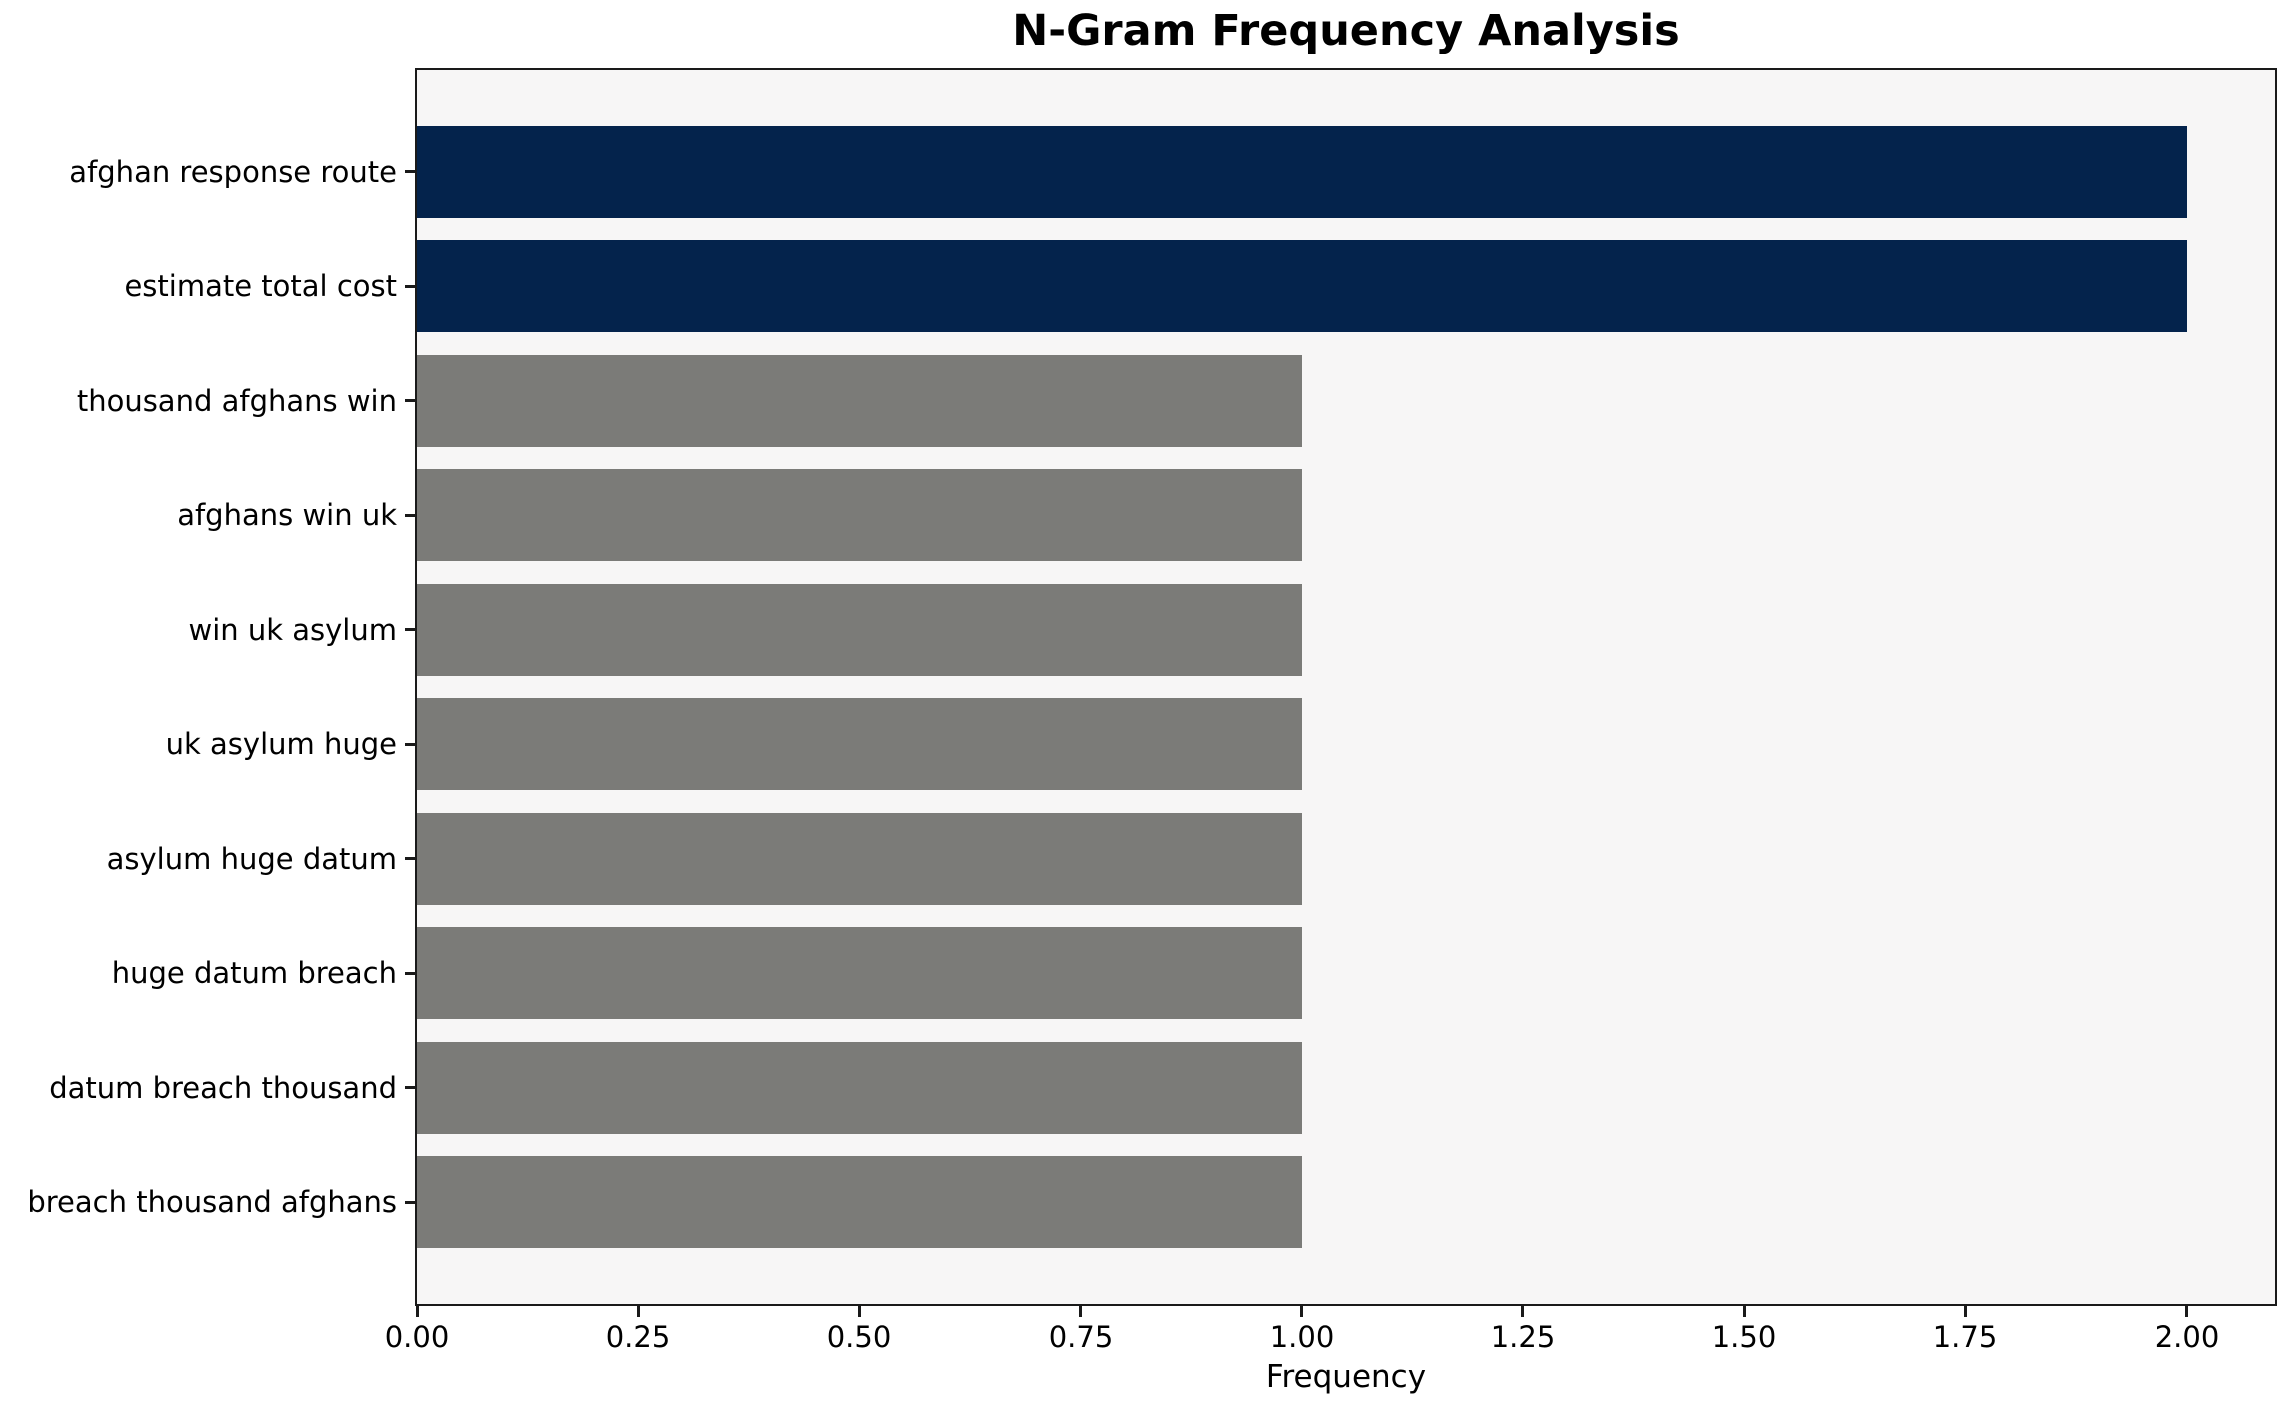 This screenshot has width=2296, height=1414. I want to click on x-tick-label: 0.00, so click(417, 1337).